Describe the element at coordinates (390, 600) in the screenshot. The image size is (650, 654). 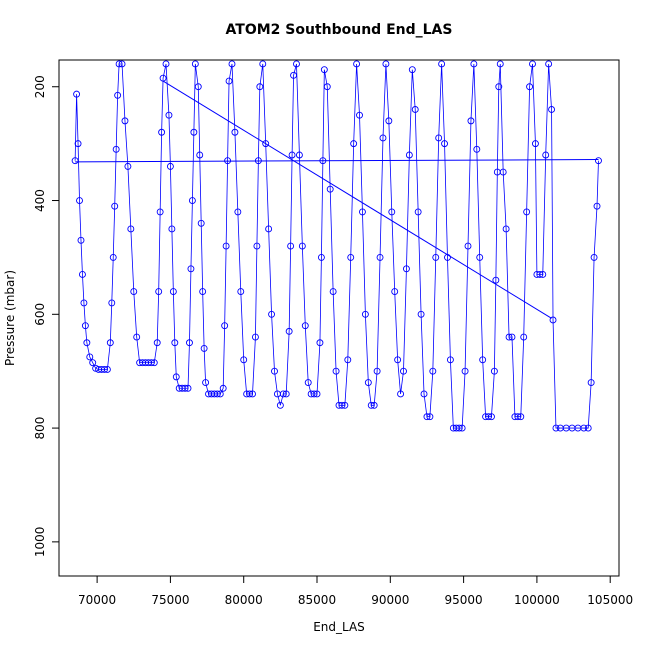
I see `x-tick-label: 90000` at that location.